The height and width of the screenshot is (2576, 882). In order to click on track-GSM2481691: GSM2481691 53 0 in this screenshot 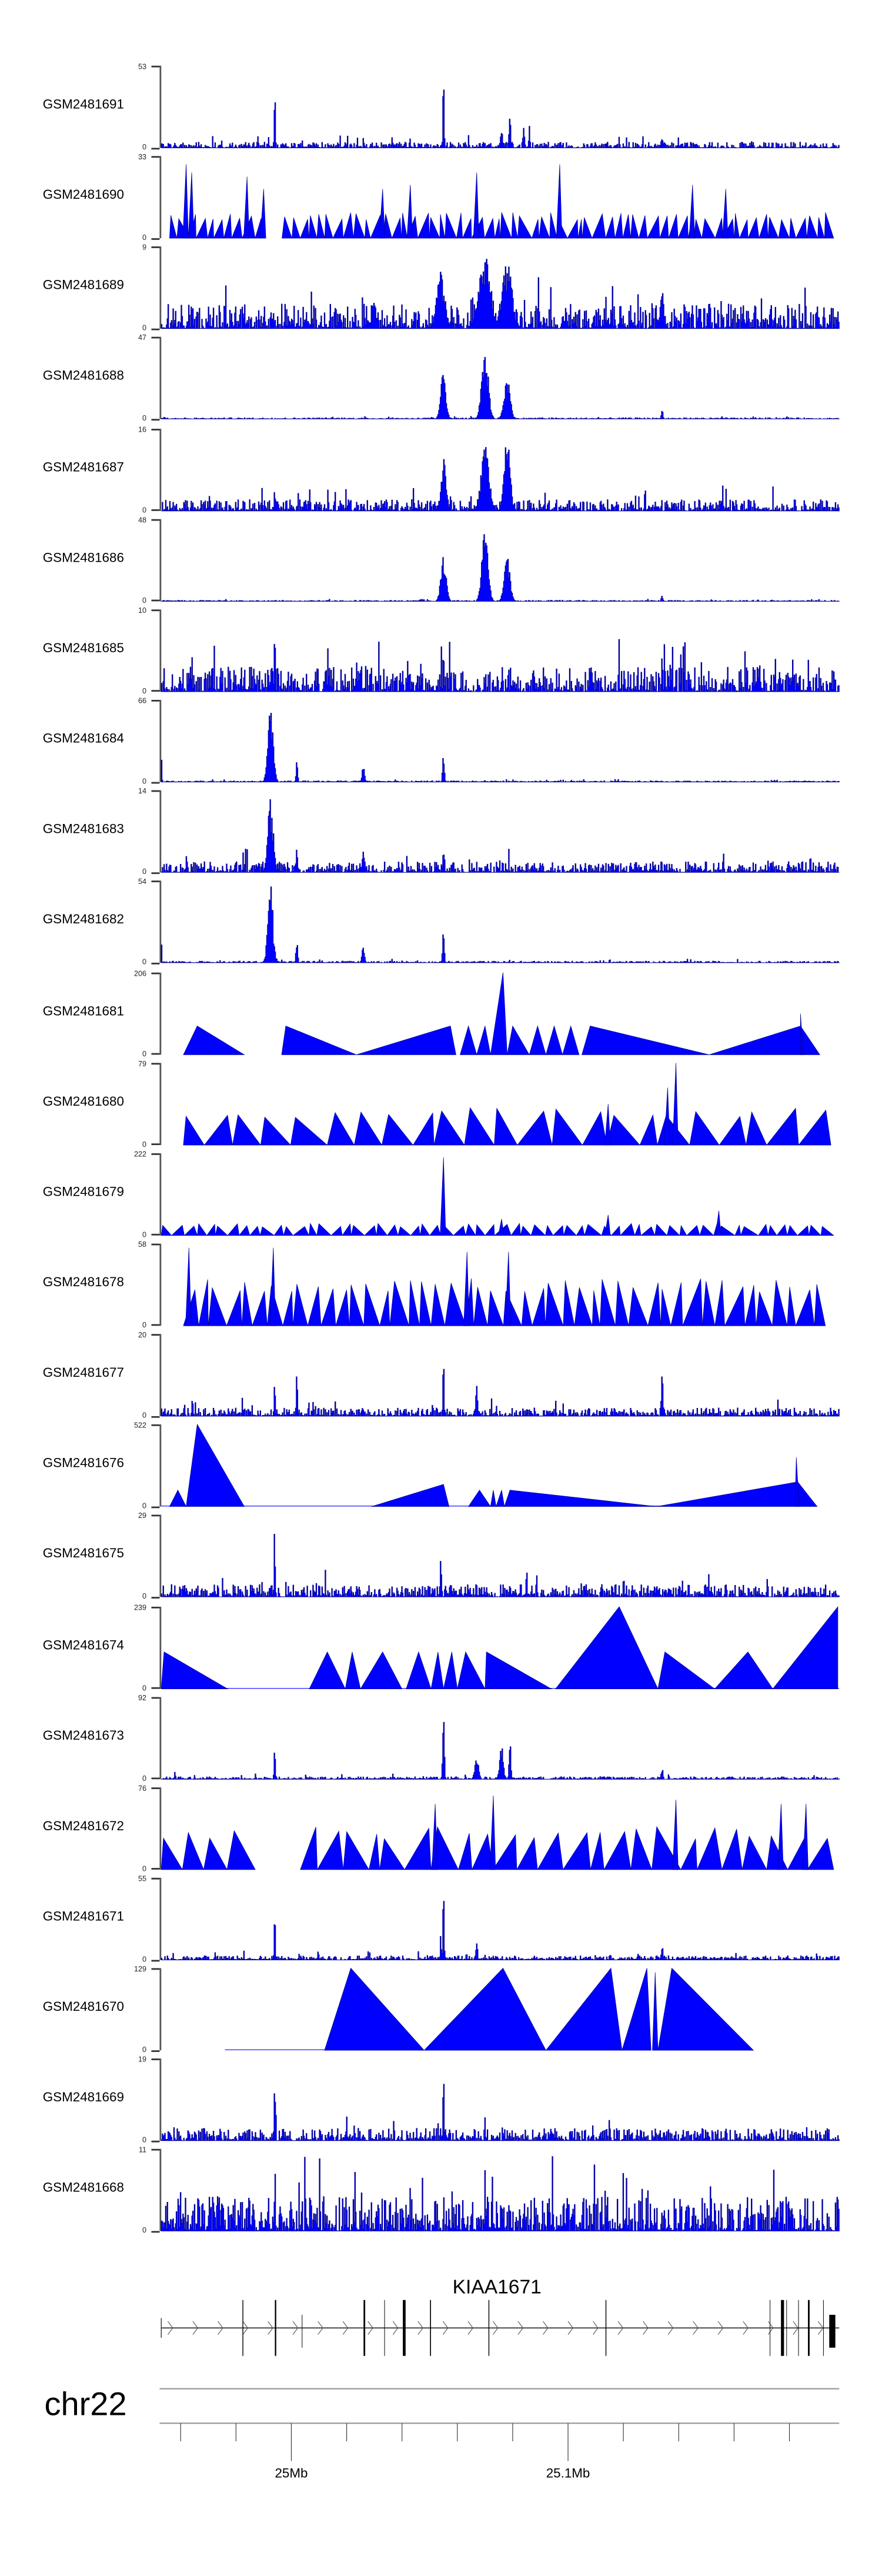, I will do `click(441, 106)`.